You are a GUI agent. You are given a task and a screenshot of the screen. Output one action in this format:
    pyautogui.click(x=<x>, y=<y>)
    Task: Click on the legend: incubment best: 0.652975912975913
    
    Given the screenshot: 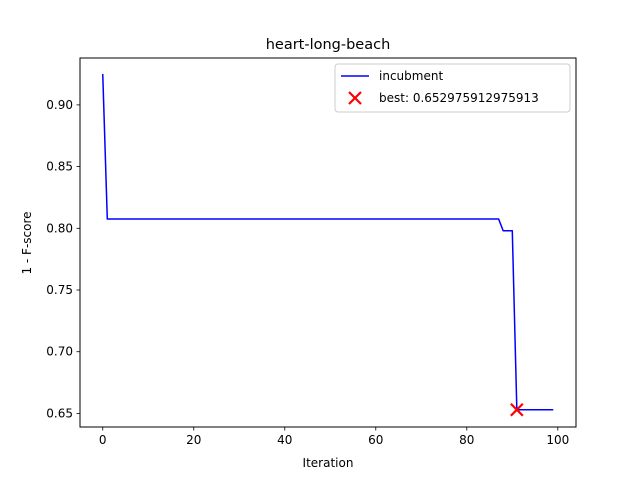 What is the action you would take?
    pyautogui.click(x=452, y=88)
    